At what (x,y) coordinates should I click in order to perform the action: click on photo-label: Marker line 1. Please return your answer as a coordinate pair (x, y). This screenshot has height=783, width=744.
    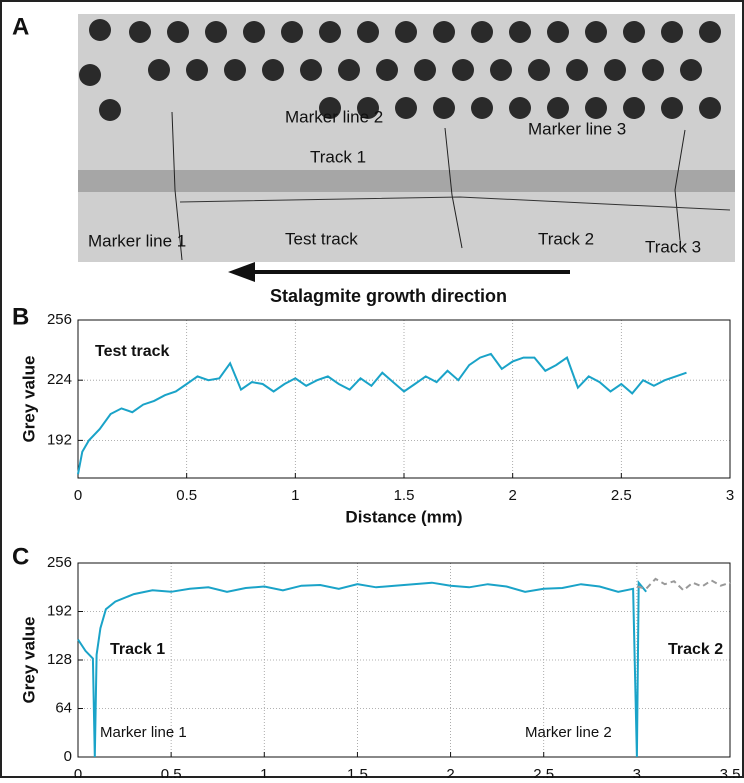
    Looking at the image, I should click on (137, 240).